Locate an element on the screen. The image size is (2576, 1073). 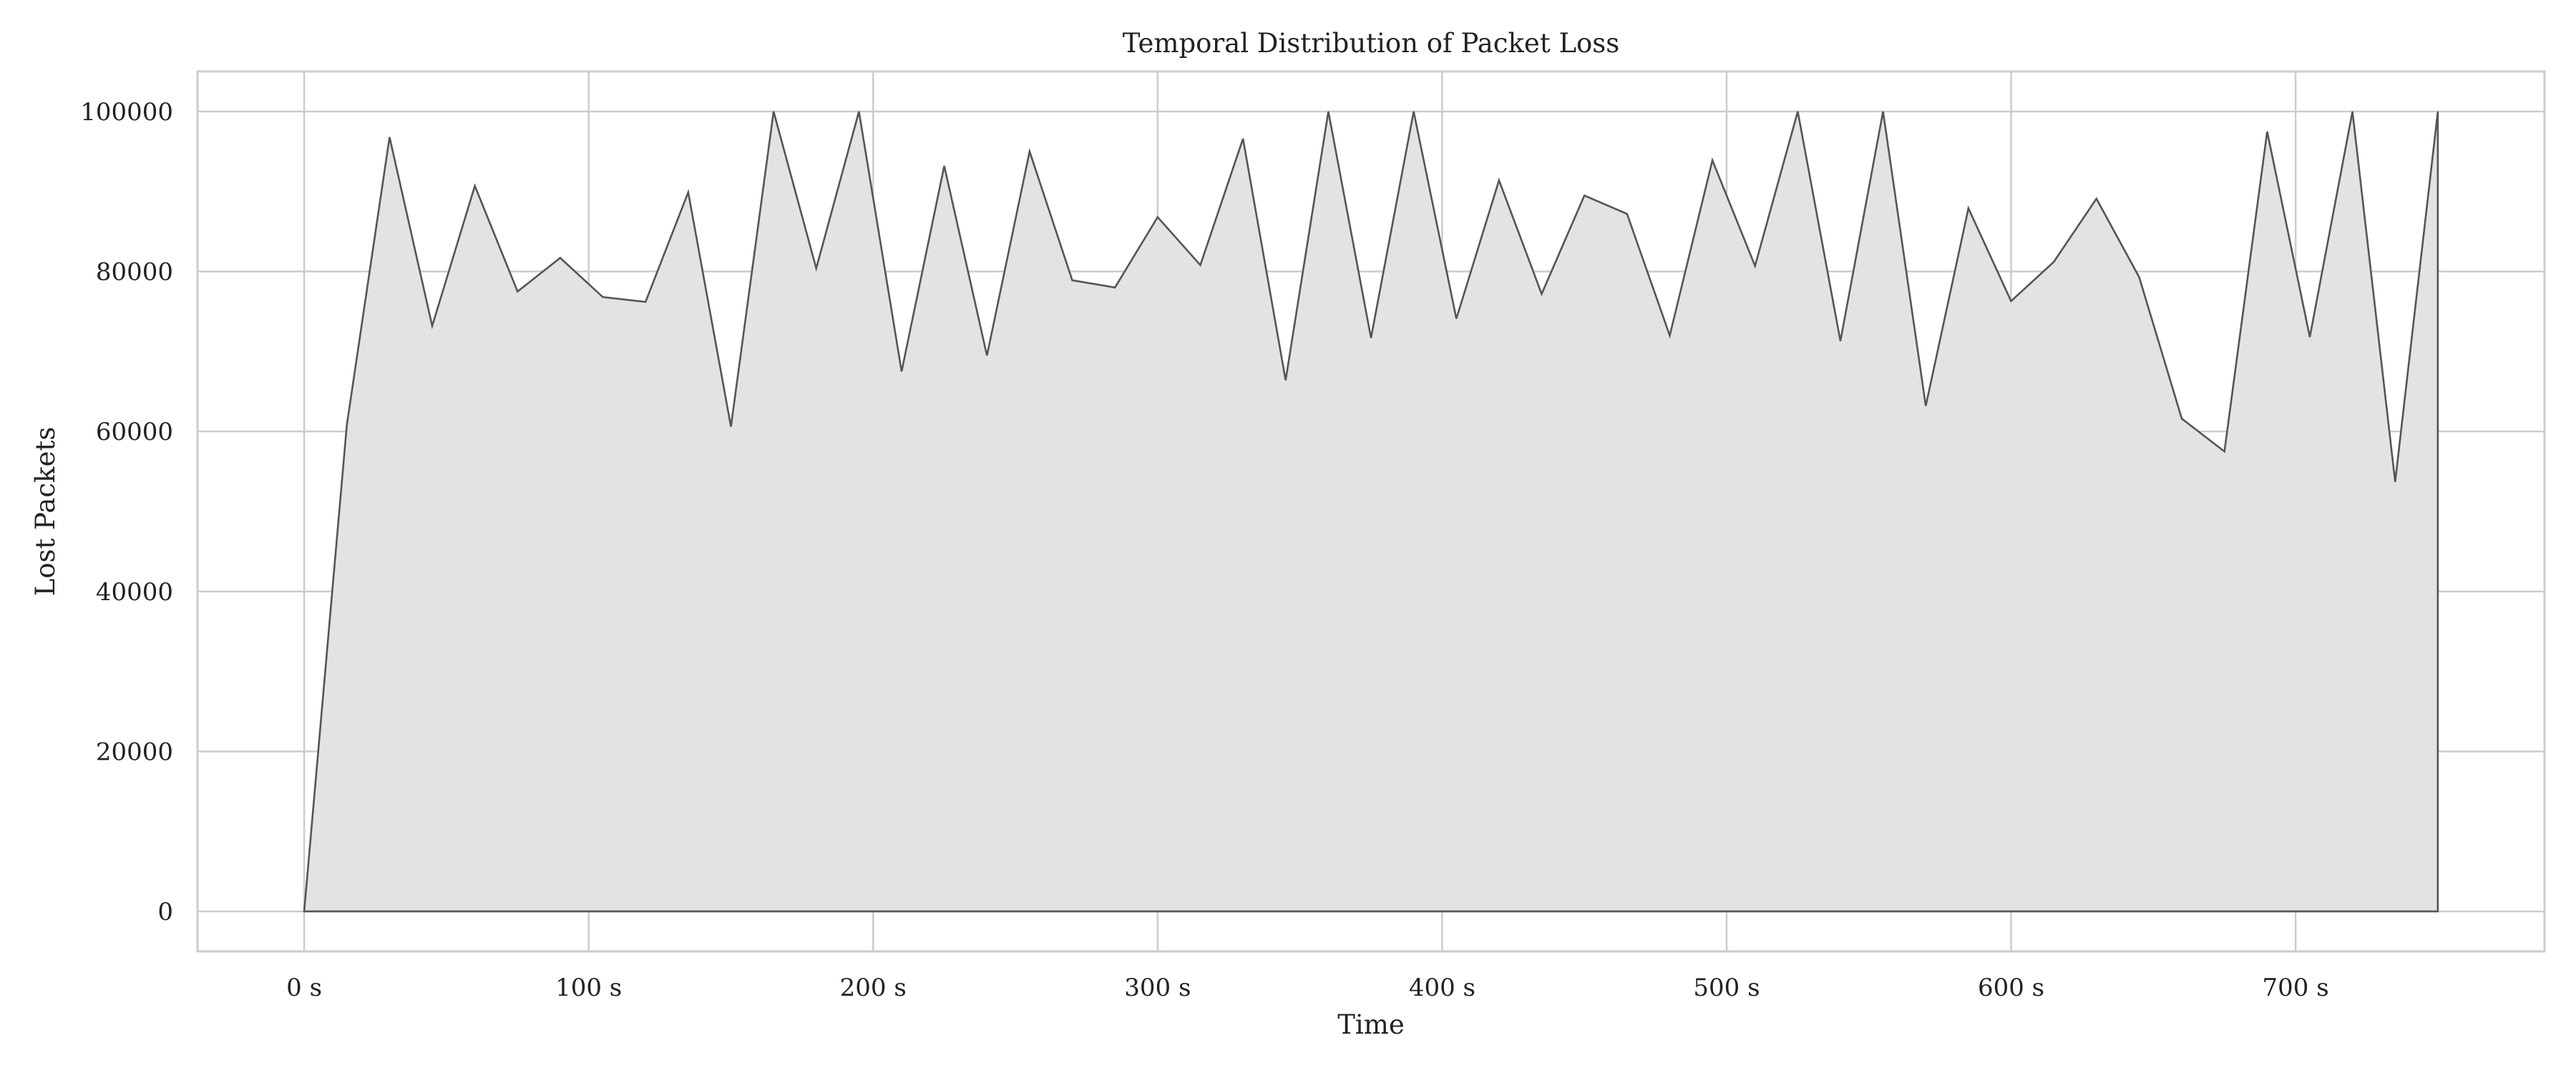
y-tick-label: 40000 is located at coordinates (134, 592).